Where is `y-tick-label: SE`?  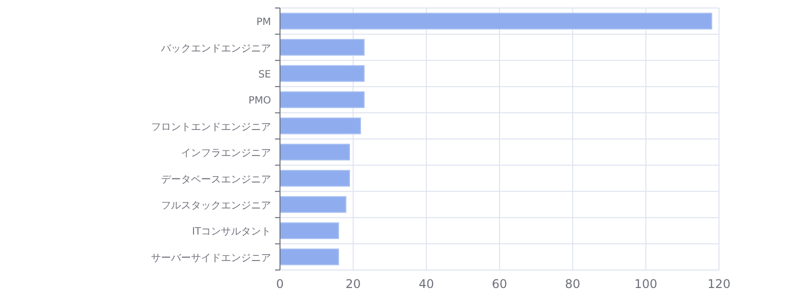 y-tick-label: SE is located at coordinates (264, 75).